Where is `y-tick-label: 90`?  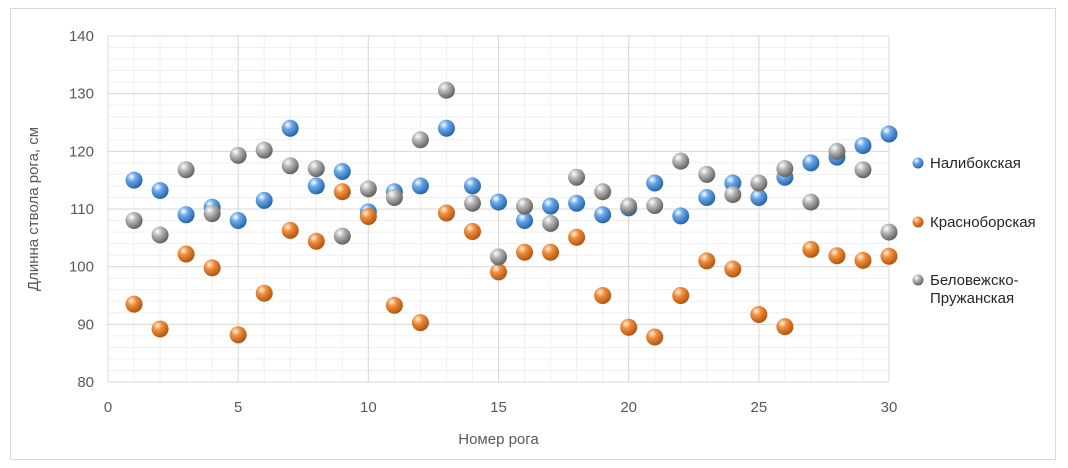
y-tick-label: 90 is located at coordinates (85, 324).